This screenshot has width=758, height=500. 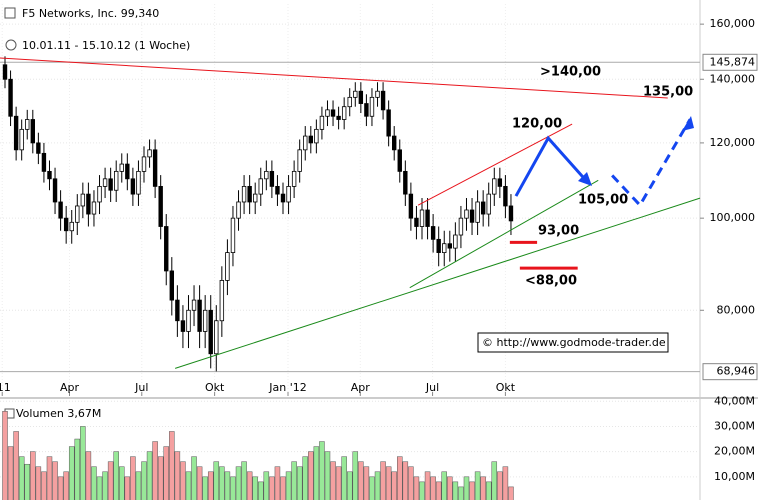 I want to click on annotation: 120,00, so click(x=537, y=124).